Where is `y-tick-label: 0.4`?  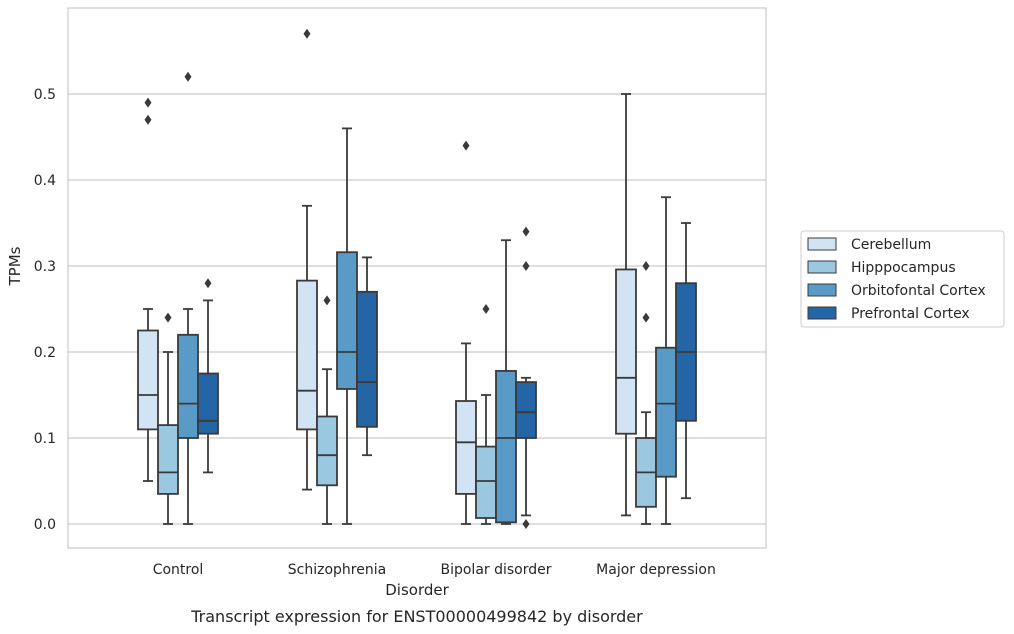
y-tick-label: 0.4 is located at coordinates (45, 181).